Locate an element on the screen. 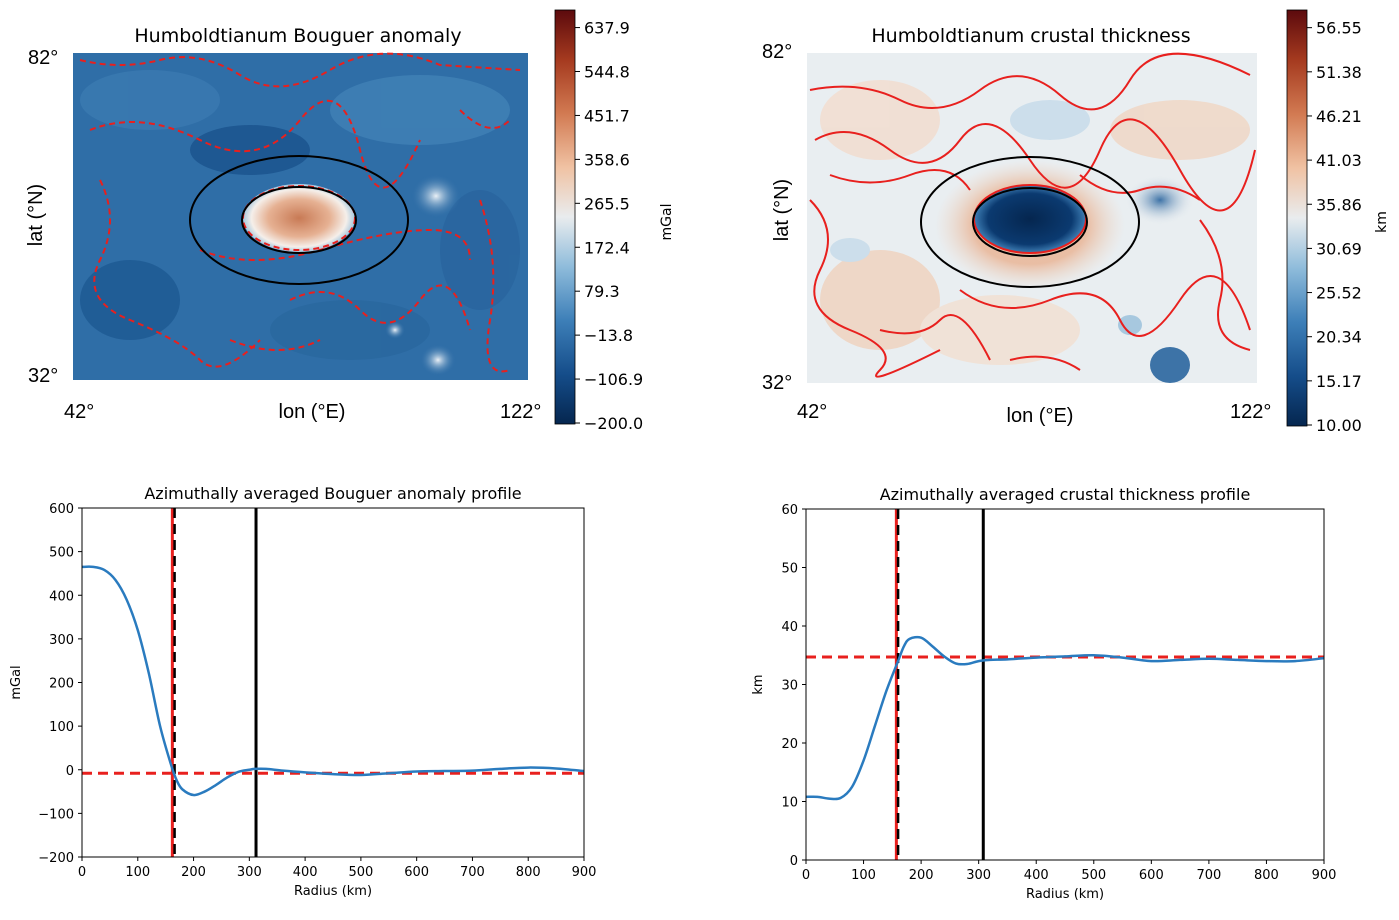 This screenshot has width=1399, height=920. thickness-xtick-left: 42° is located at coordinates (812, 412).